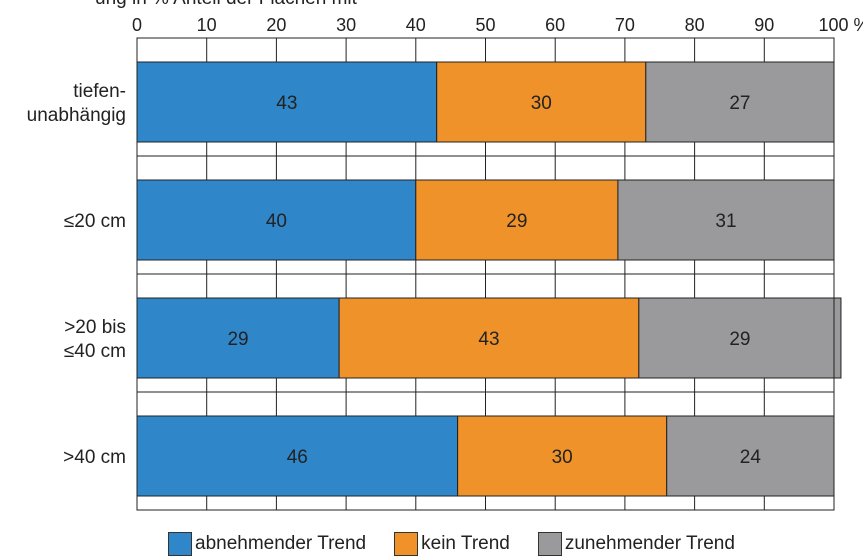  Describe the element at coordinates (94, 457) in the screenshot. I see `category-label: >40 cm` at that location.